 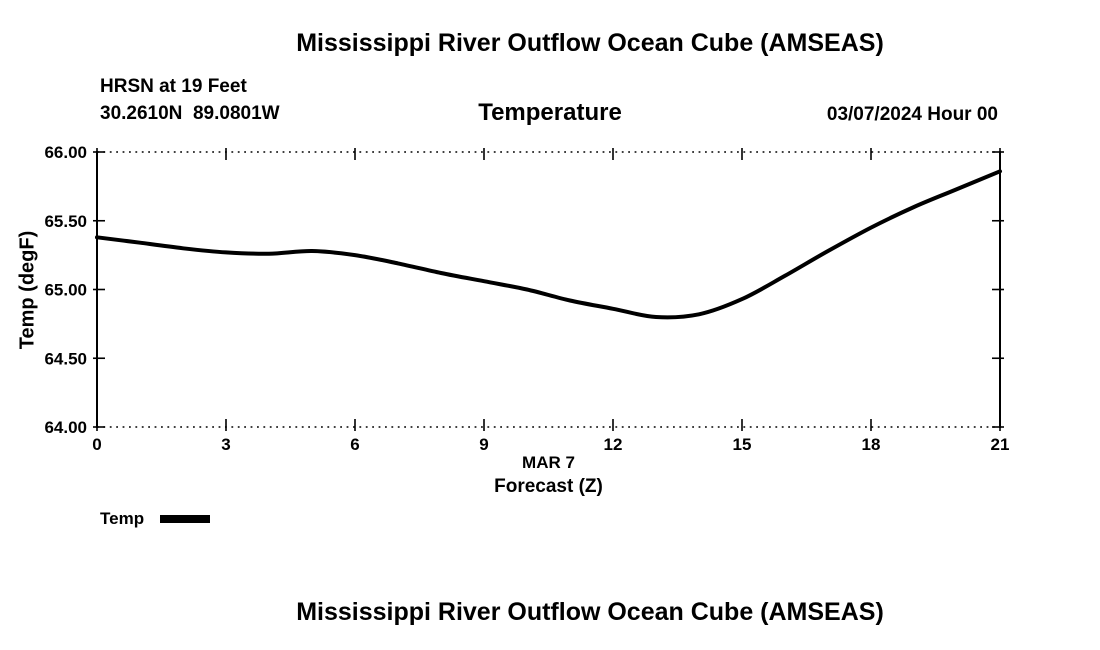 What do you see at coordinates (65, 152) in the screenshot?
I see `y-tick-label: 66.00` at bounding box center [65, 152].